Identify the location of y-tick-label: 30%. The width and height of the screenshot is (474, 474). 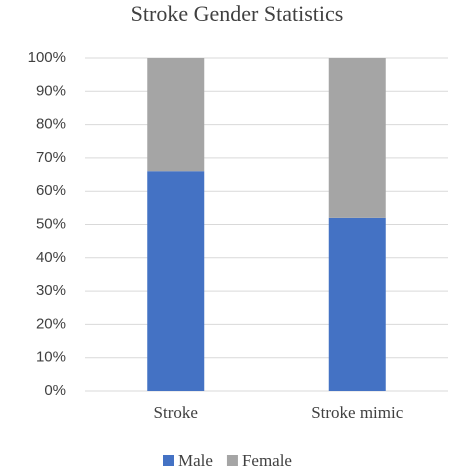
(51, 290).